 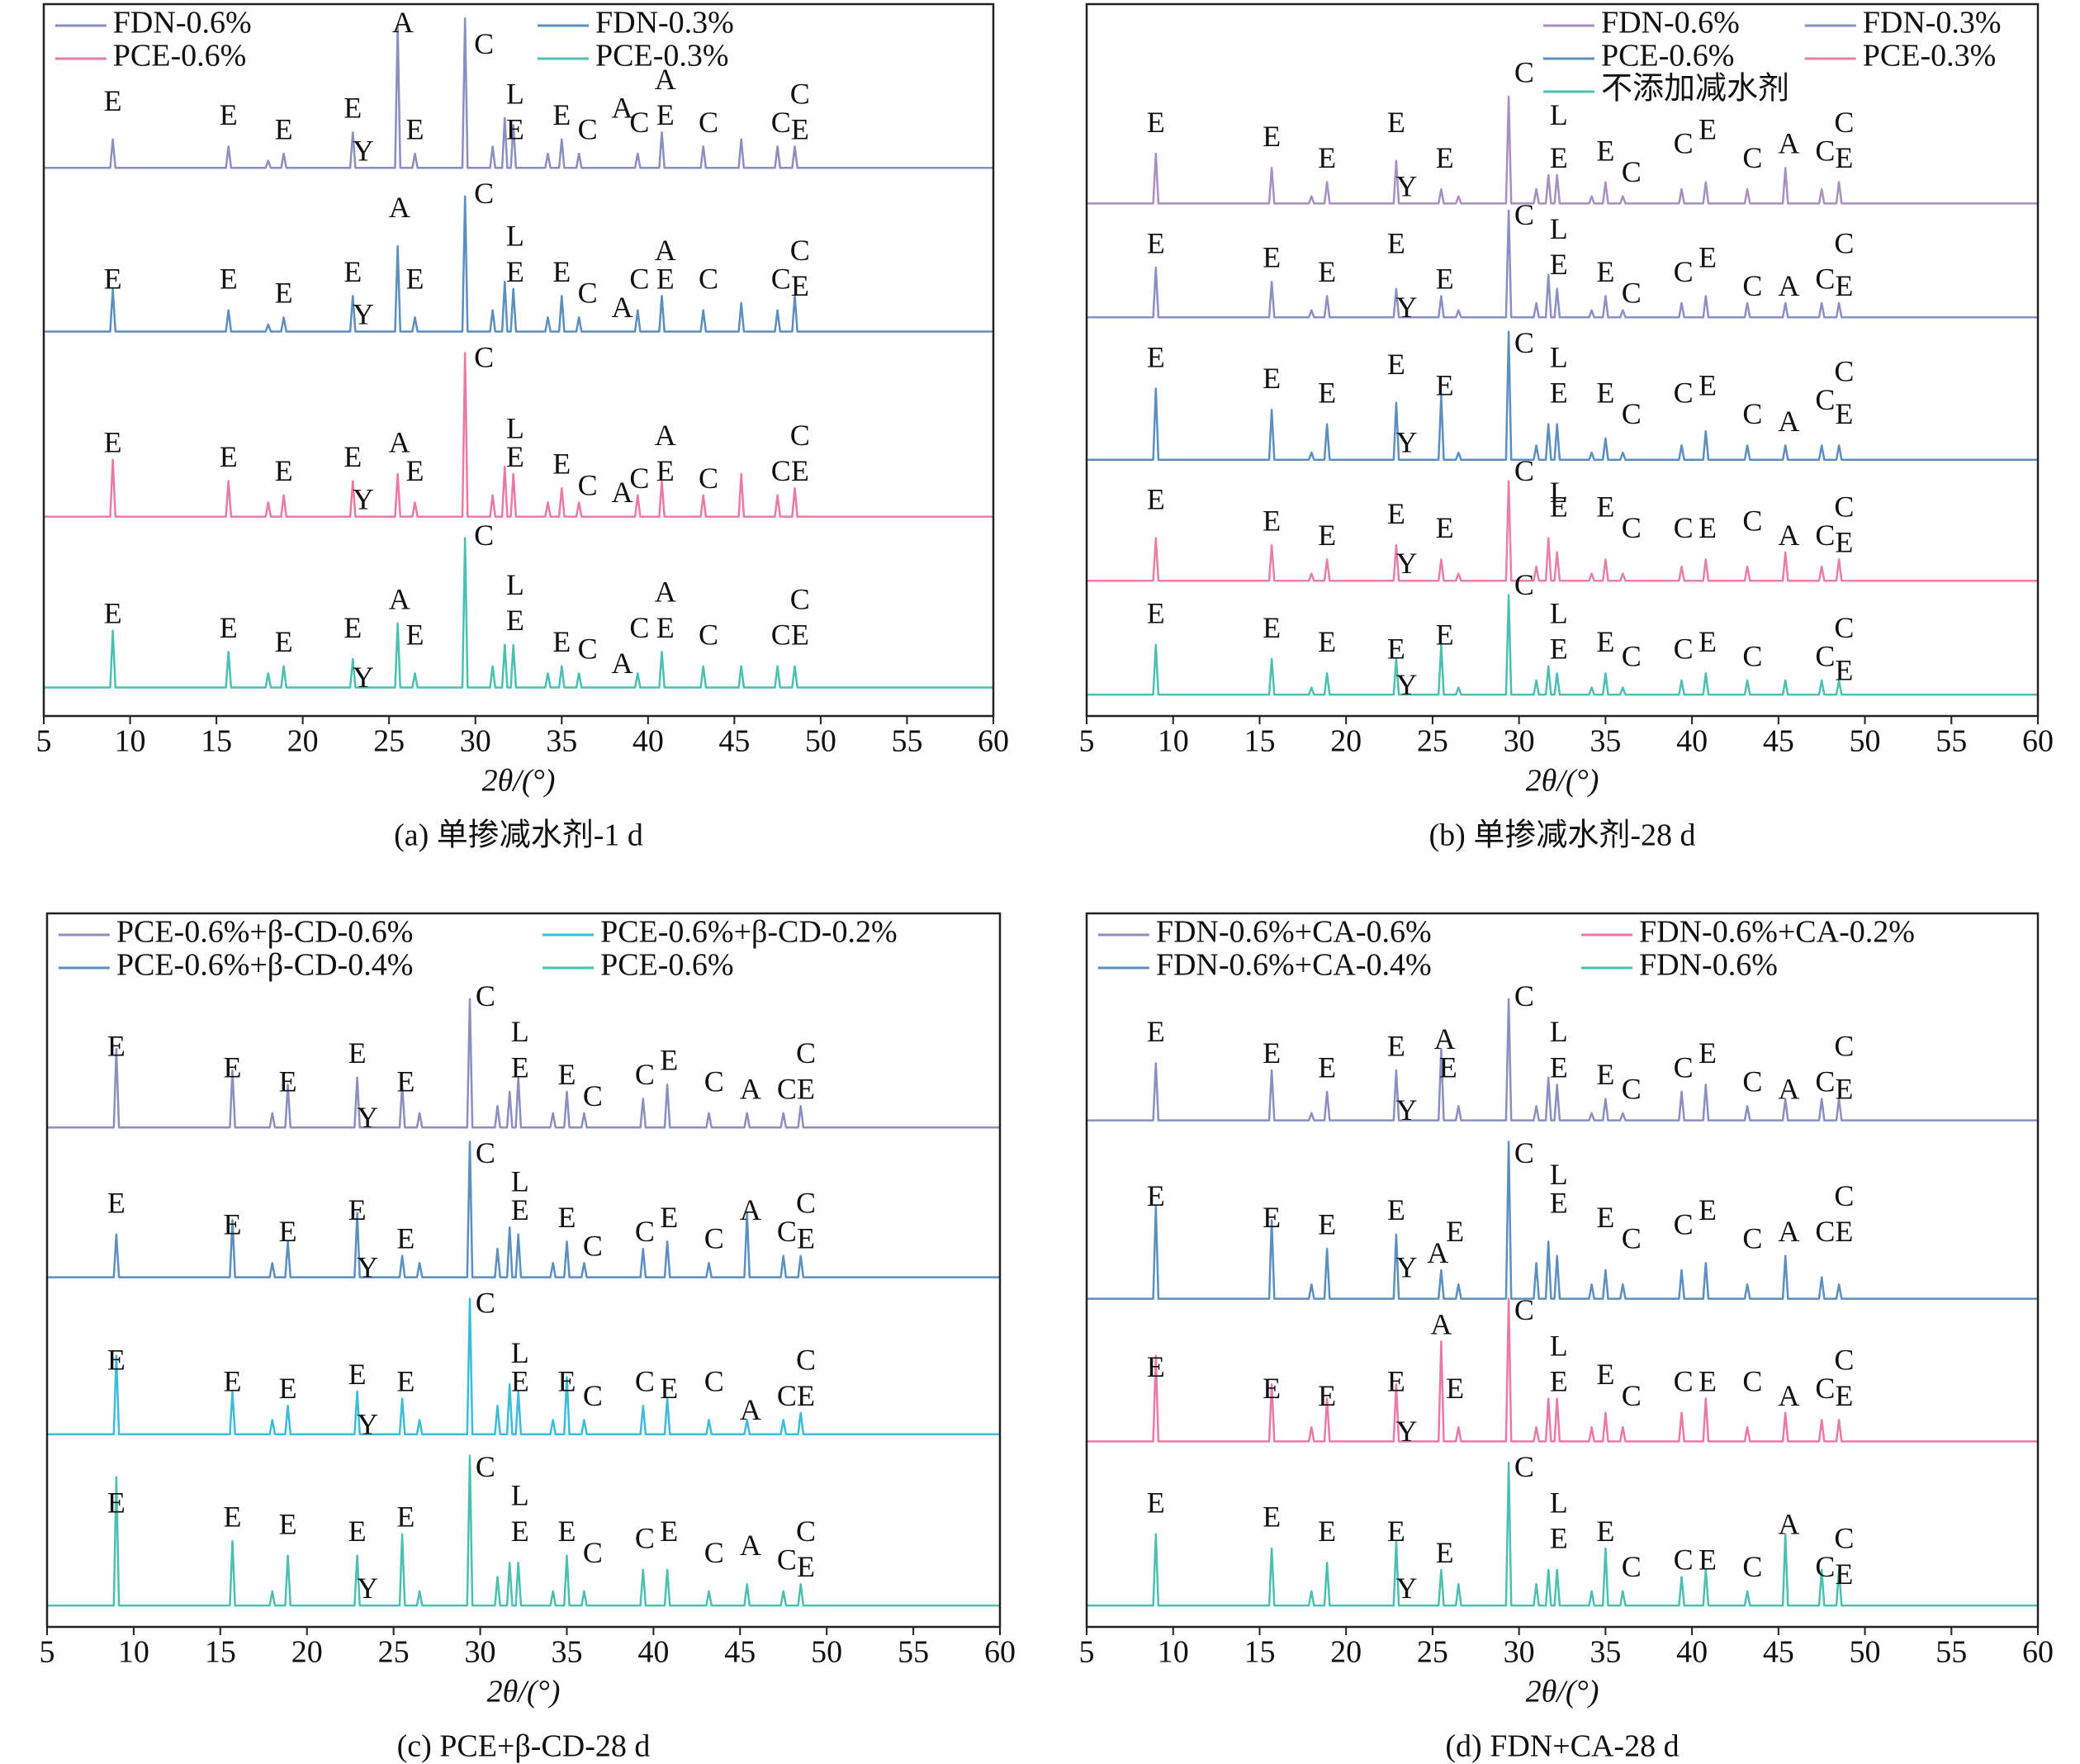 I want to click on x-tick-label: 55, so click(x=1951, y=741).